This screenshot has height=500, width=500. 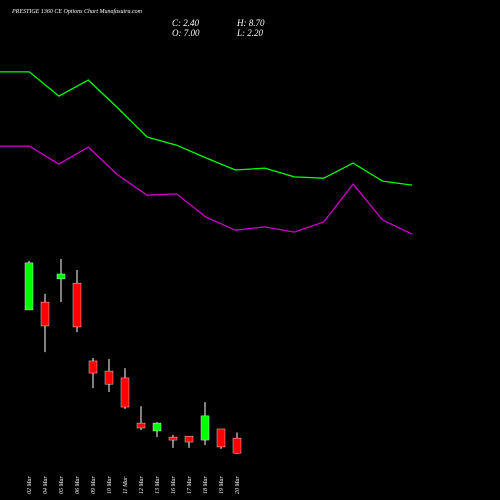 I want to click on x-tick-label: 02 Mar, so click(x=30, y=485).